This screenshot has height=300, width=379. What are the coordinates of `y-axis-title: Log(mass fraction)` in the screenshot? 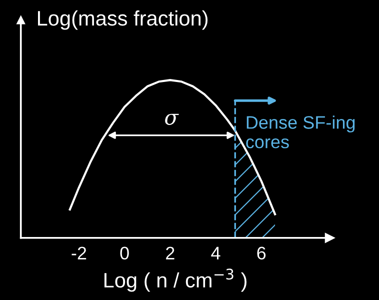 It's located at (123, 20).